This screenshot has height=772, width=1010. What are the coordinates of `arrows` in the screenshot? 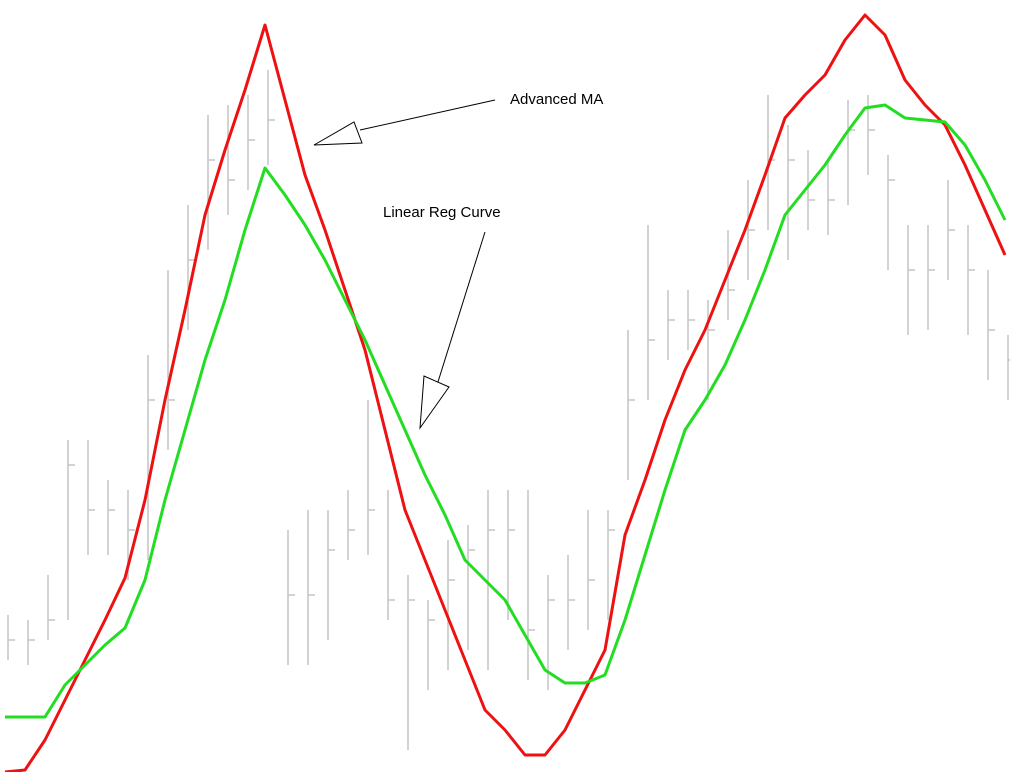 It's located at (404, 264).